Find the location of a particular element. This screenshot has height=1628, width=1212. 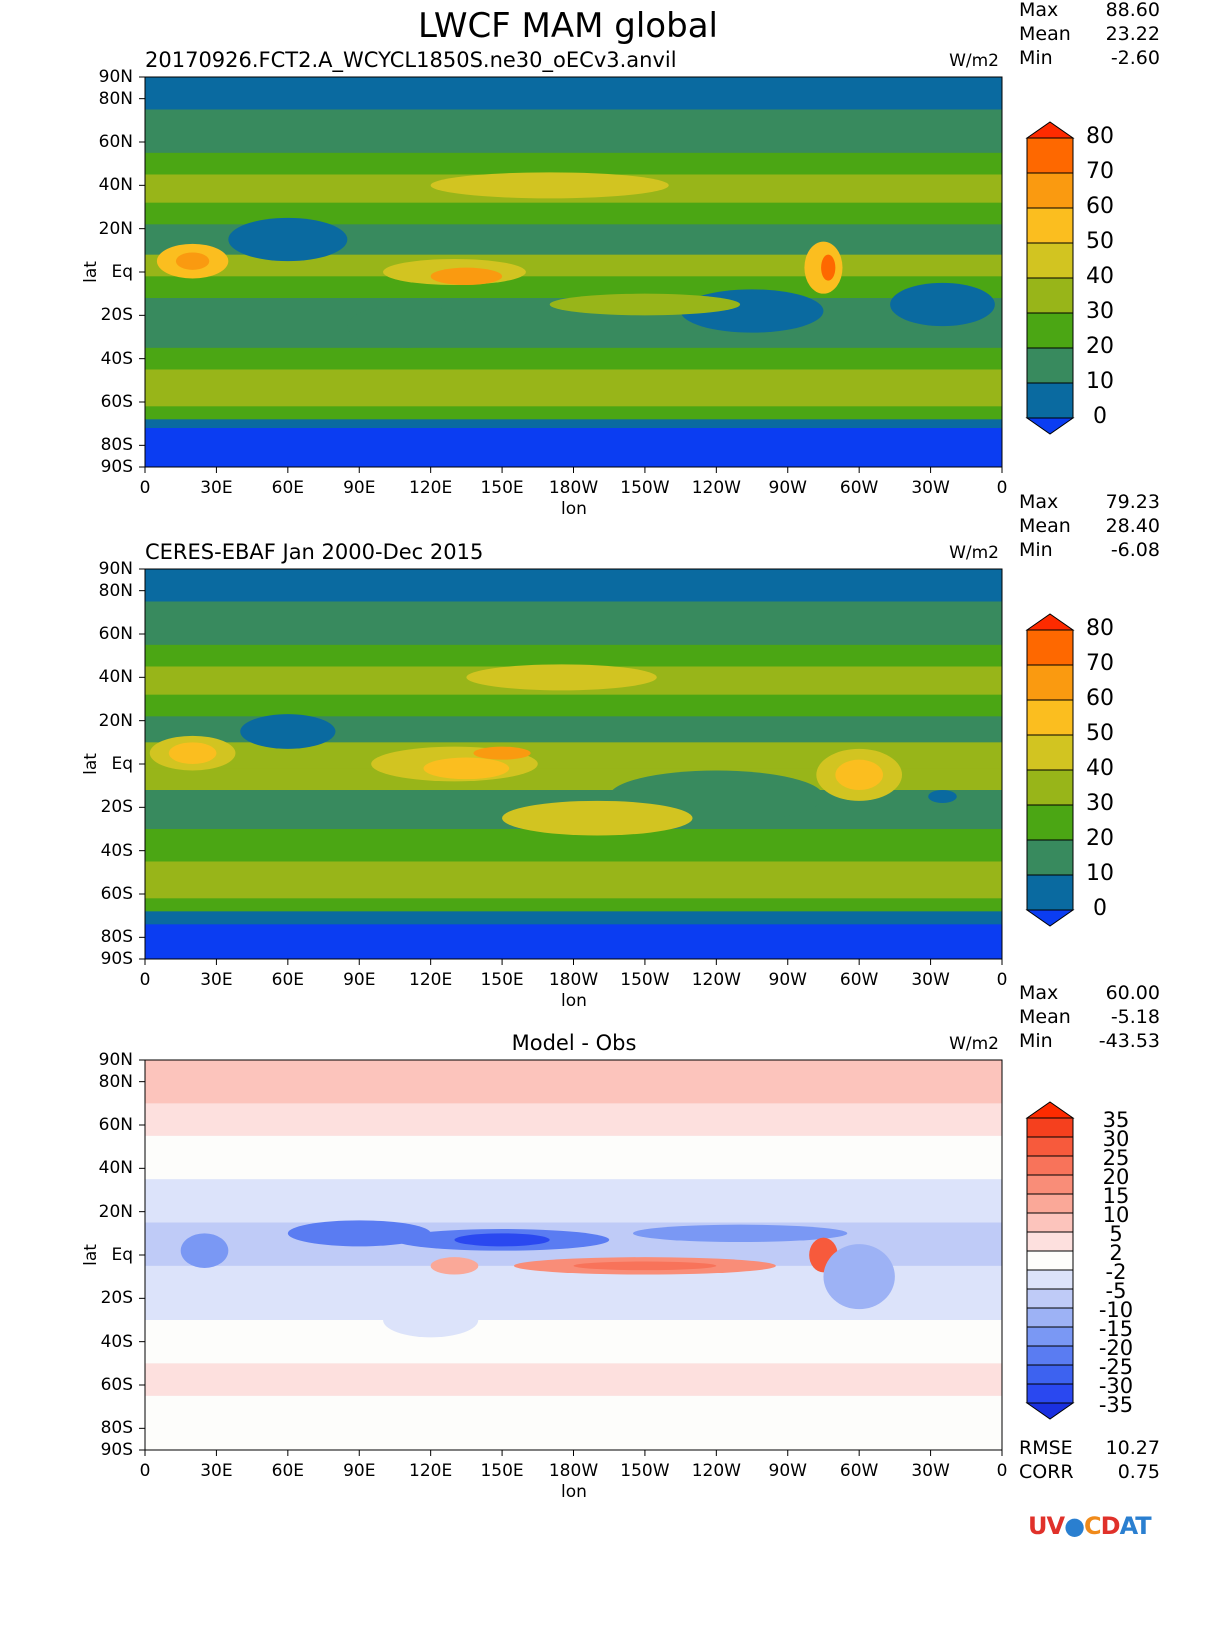

lat-tick-label: 90S is located at coordinates (116, 959).